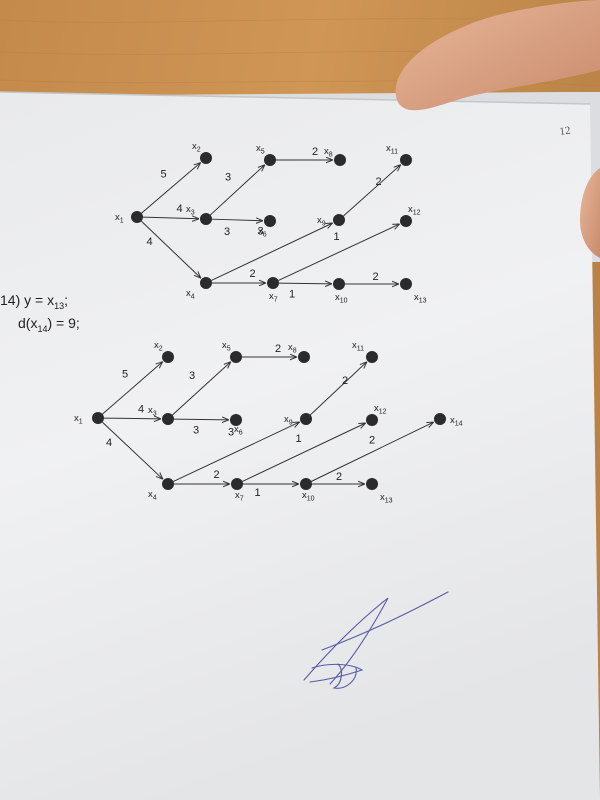  Describe the element at coordinates (63, 322) in the screenshot. I see `formula-line-2-end: ) = 9;` at that location.